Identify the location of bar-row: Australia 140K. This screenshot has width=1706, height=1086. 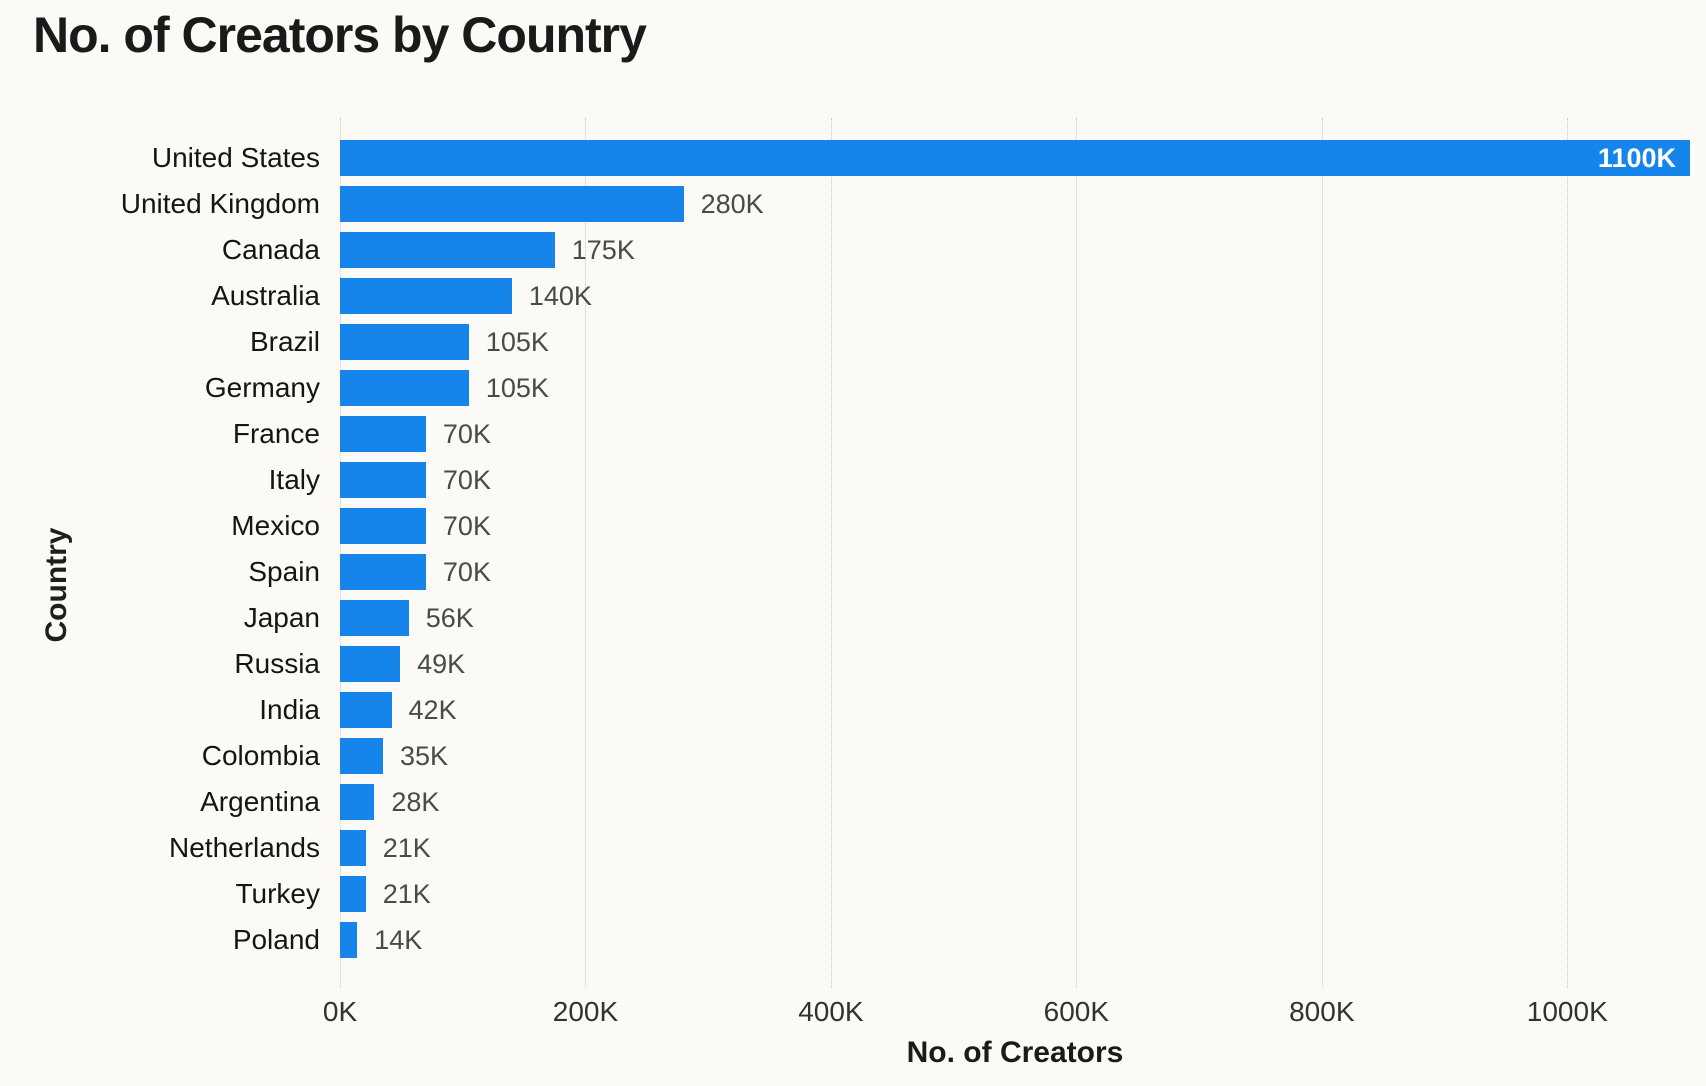
(950, 296).